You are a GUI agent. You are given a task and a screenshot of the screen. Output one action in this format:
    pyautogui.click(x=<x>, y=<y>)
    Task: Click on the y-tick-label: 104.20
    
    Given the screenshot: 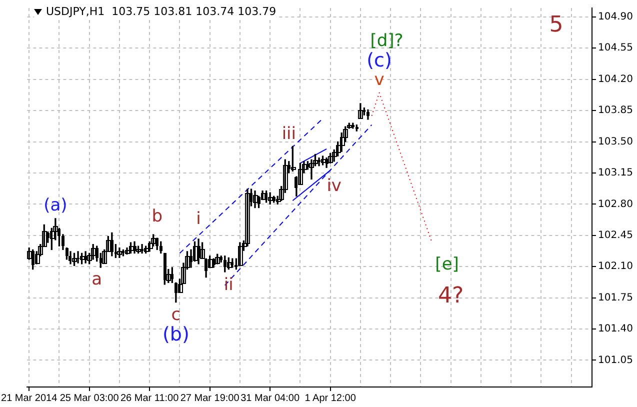 What is the action you would take?
    pyautogui.click(x=616, y=79)
    